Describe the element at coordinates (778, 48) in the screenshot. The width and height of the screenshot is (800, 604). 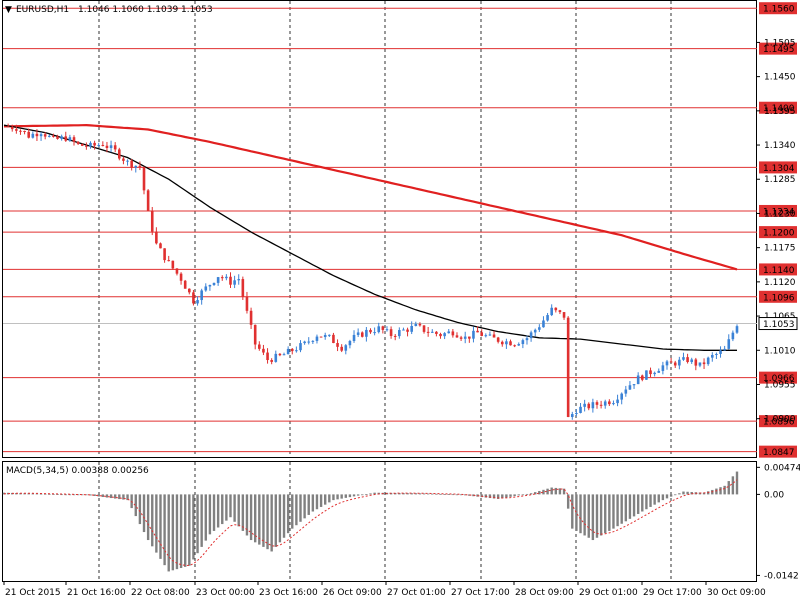
I see `level-tag` at that location.